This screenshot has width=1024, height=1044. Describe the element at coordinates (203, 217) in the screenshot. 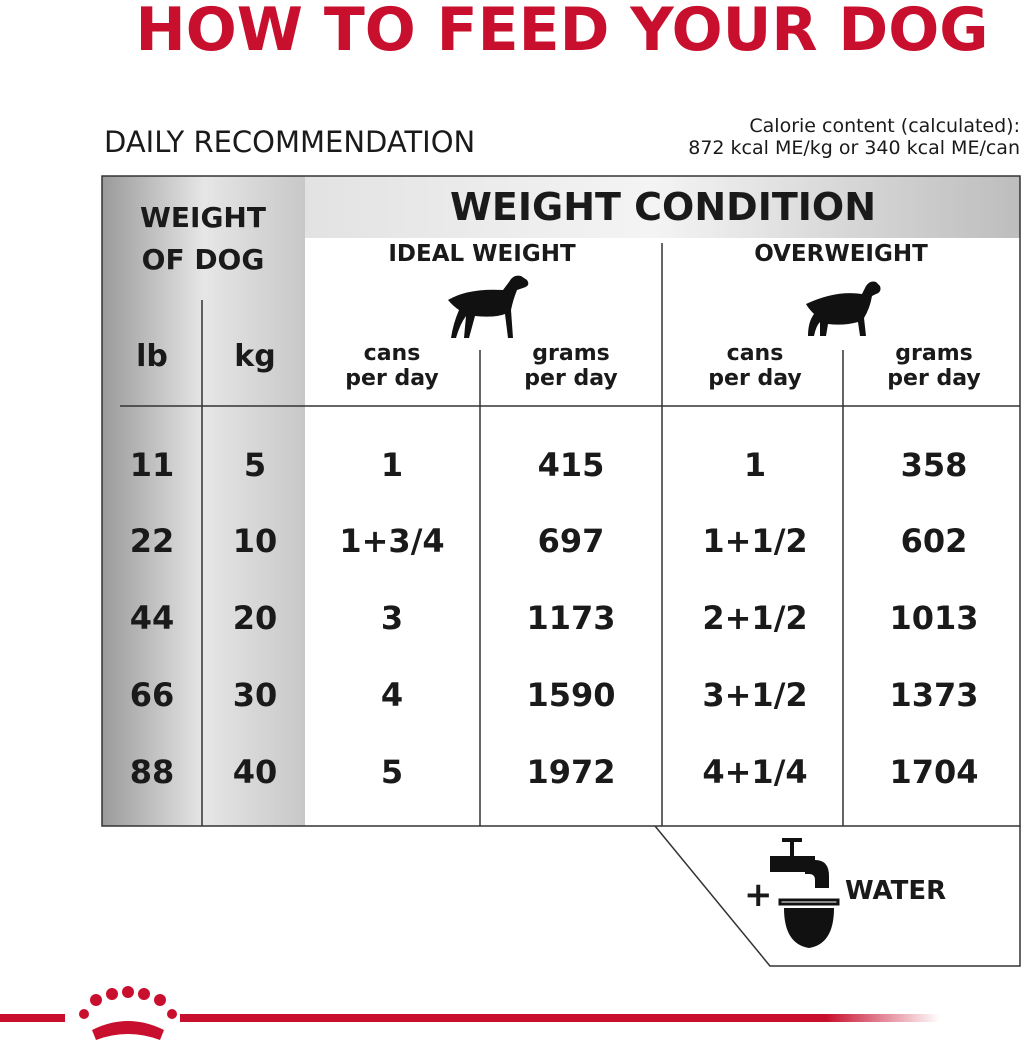

I see `weight-header: WEIGHT` at that location.